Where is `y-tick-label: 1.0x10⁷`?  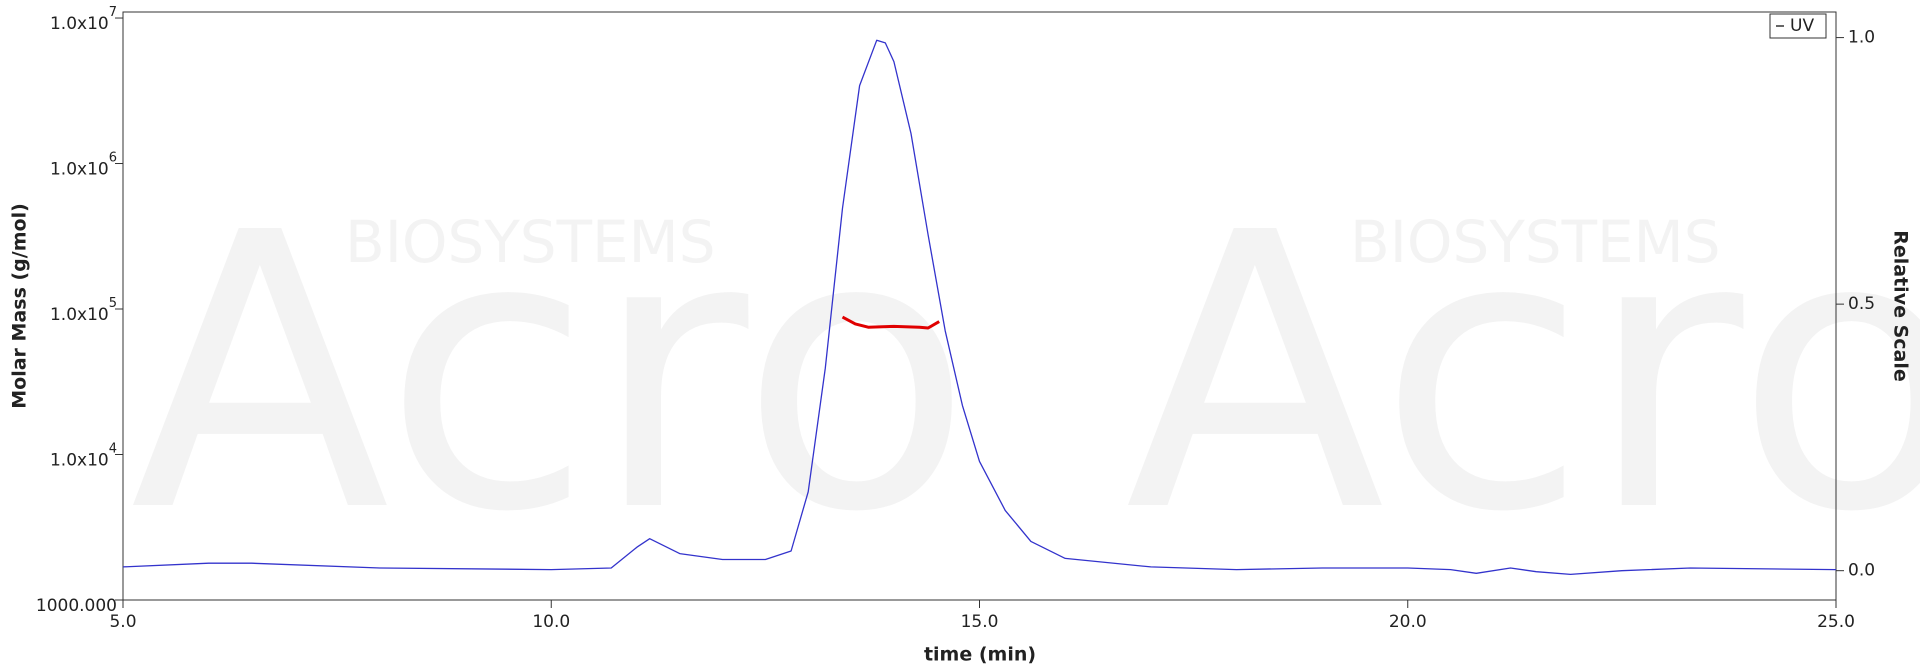 y-tick-label: 1.0x10⁷ is located at coordinates (83, 20).